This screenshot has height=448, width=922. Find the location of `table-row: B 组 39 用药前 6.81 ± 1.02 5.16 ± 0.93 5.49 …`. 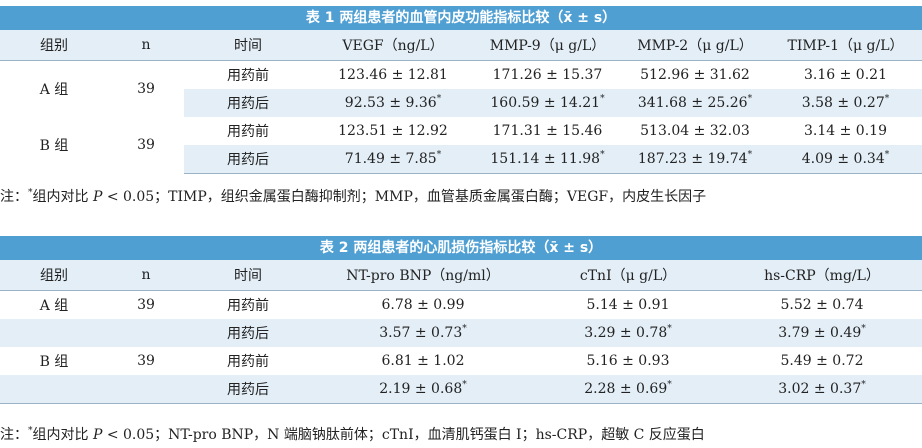

table-row: B 组 39 用药前 6.81 ± 1.02 5.16 ± 0.93 5.49 … is located at coordinates (461, 361).